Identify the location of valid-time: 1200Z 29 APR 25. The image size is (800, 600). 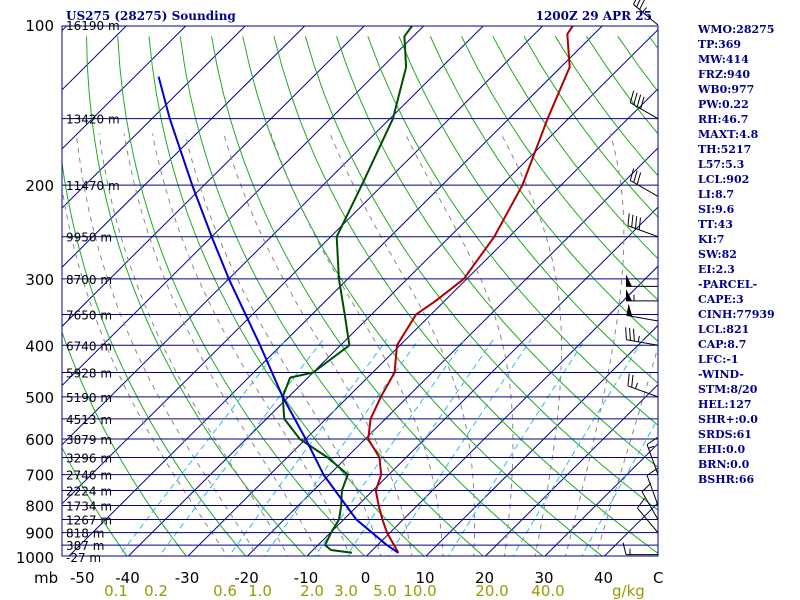
(594, 16).